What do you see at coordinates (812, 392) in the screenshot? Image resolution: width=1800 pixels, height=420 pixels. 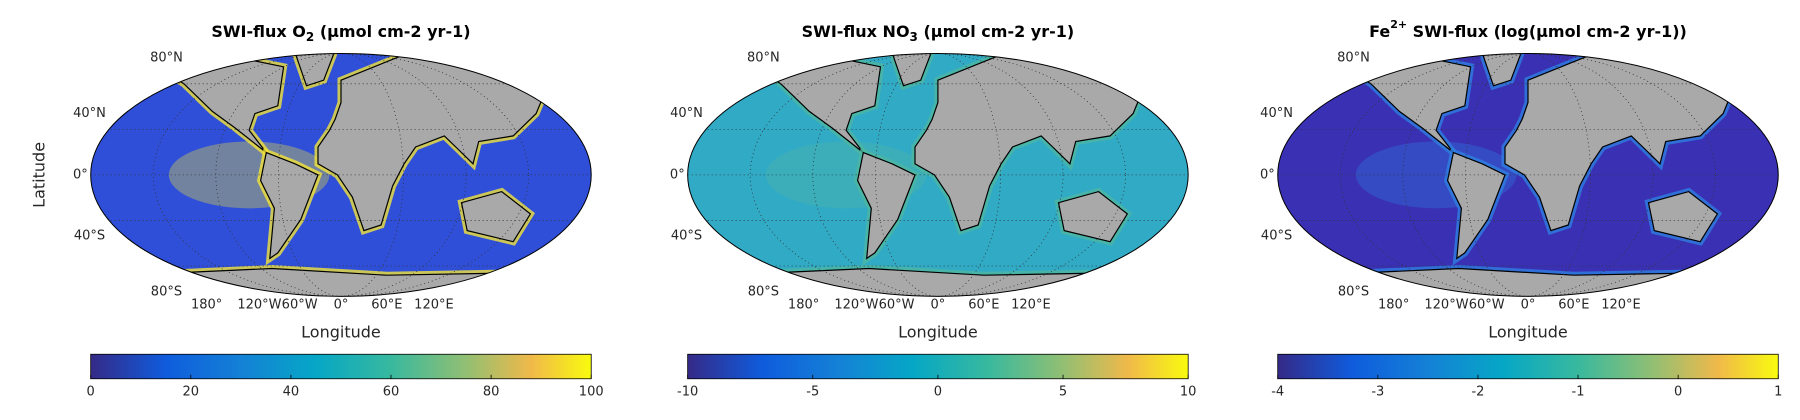 I see `colorbar-tick-label: -5` at bounding box center [812, 392].